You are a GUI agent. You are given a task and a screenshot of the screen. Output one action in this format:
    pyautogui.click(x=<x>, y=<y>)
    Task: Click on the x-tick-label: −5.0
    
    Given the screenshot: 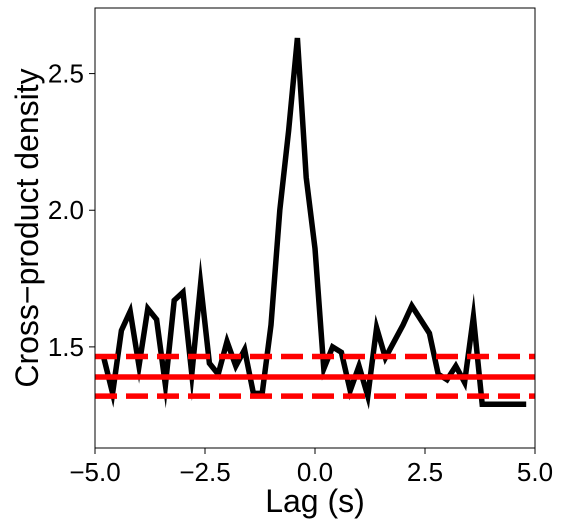 What is the action you would take?
    pyautogui.click(x=94, y=472)
    